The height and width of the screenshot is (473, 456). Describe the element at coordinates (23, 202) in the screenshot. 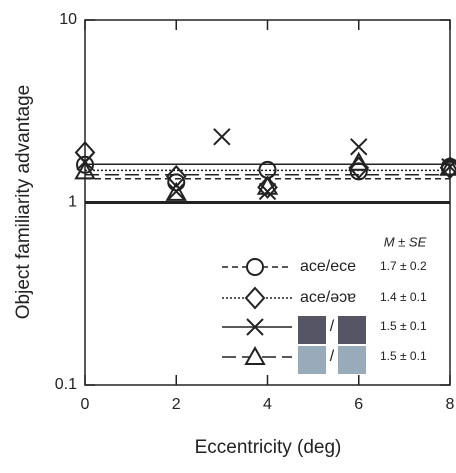

I see `y-axis-label: Object familiarity advantage` at that location.